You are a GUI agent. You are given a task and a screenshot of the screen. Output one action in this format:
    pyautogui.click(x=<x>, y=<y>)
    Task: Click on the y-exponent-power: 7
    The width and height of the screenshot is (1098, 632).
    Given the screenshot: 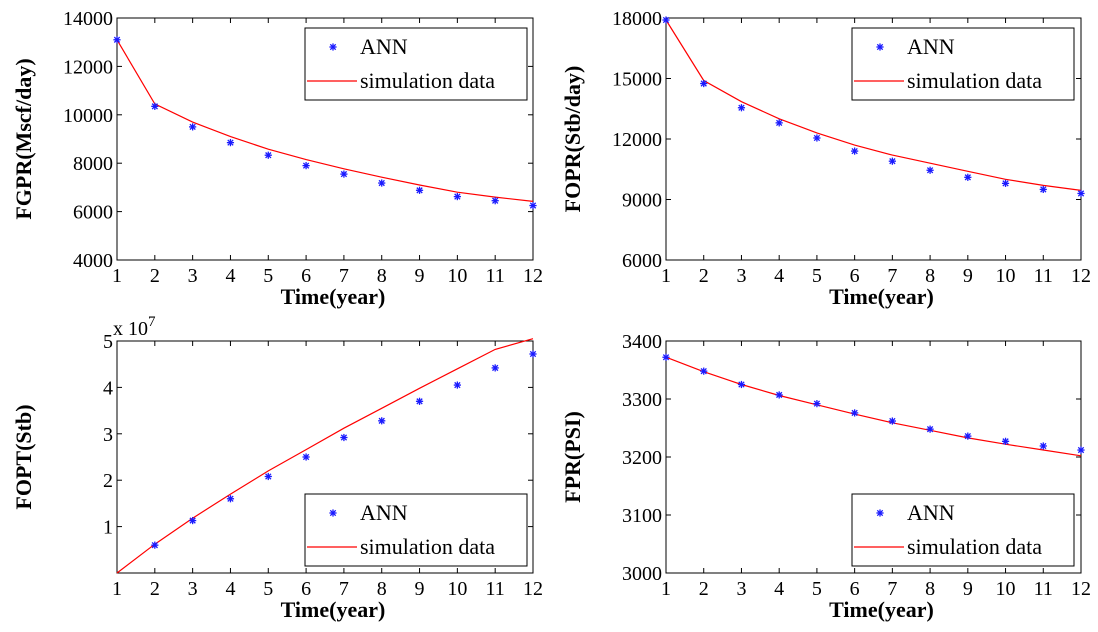 What is the action you would take?
    pyautogui.click(x=152, y=322)
    